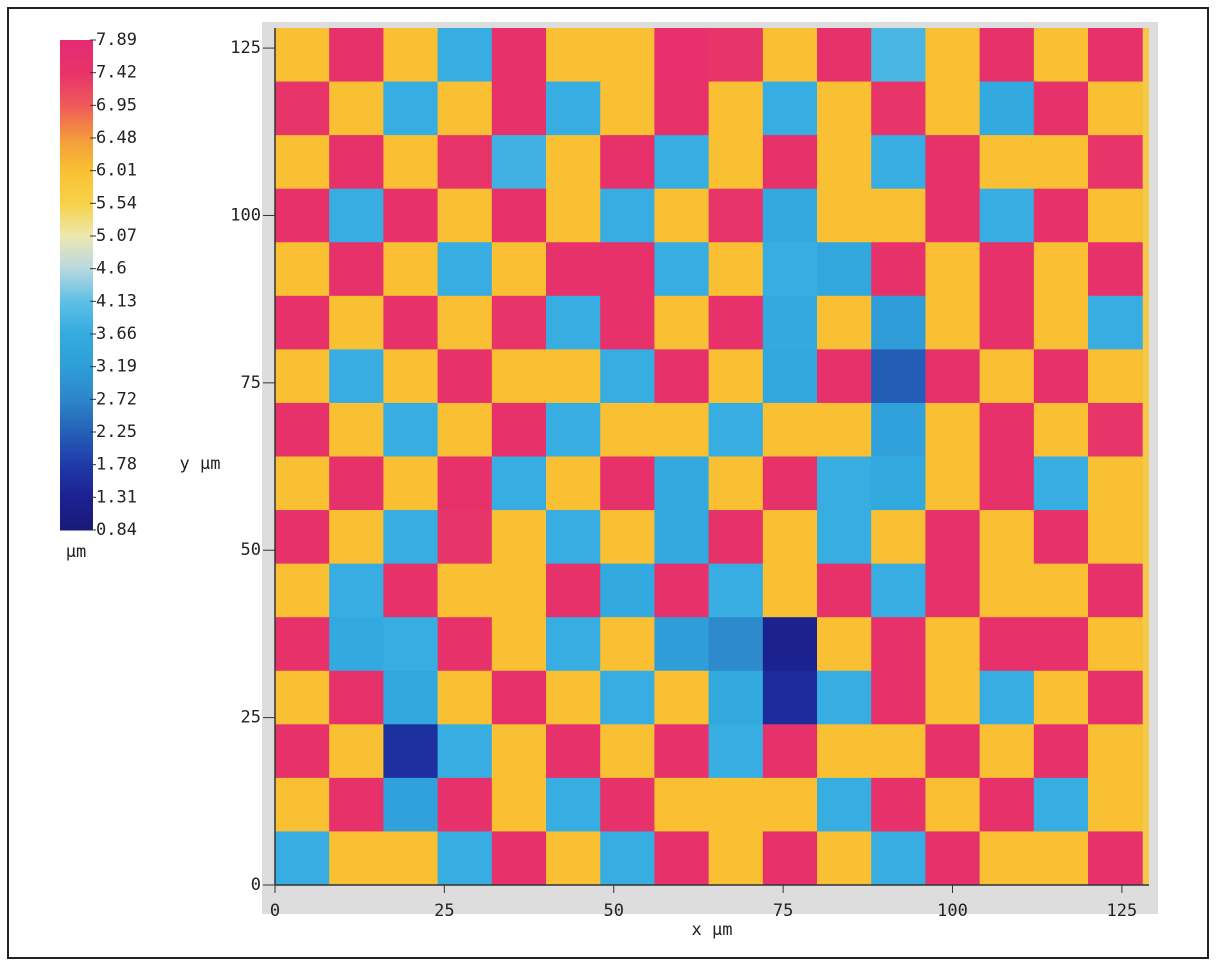  I want to click on x-tick-label: 75, so click(783, 911).